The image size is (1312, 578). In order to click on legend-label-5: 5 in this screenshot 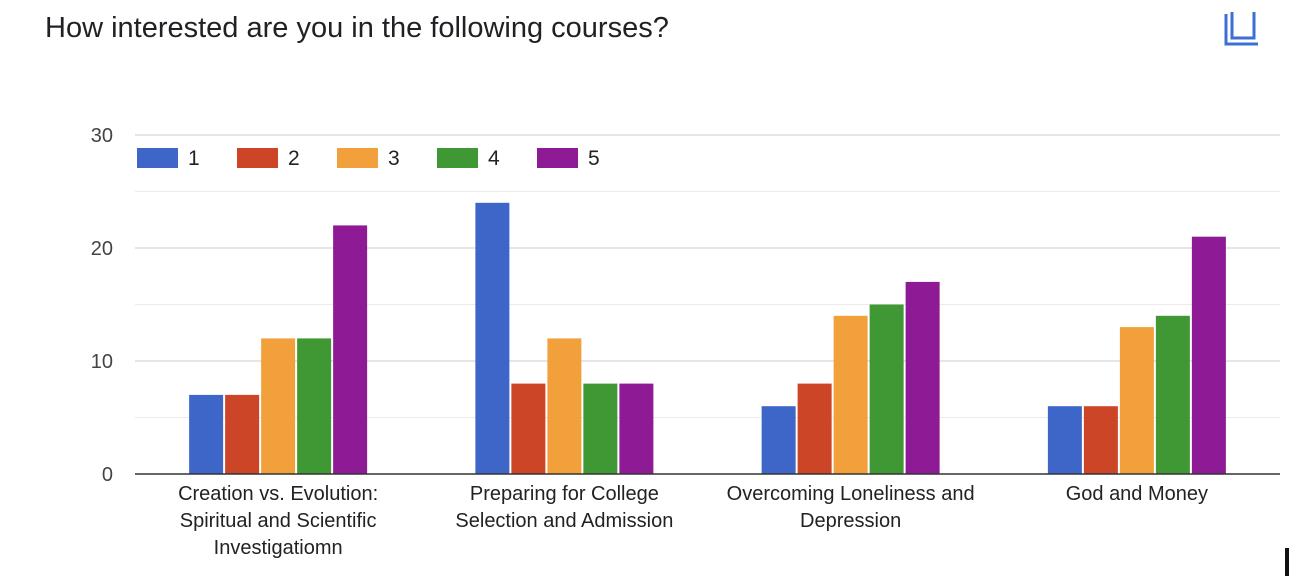, I will do `click(594, 158)`.